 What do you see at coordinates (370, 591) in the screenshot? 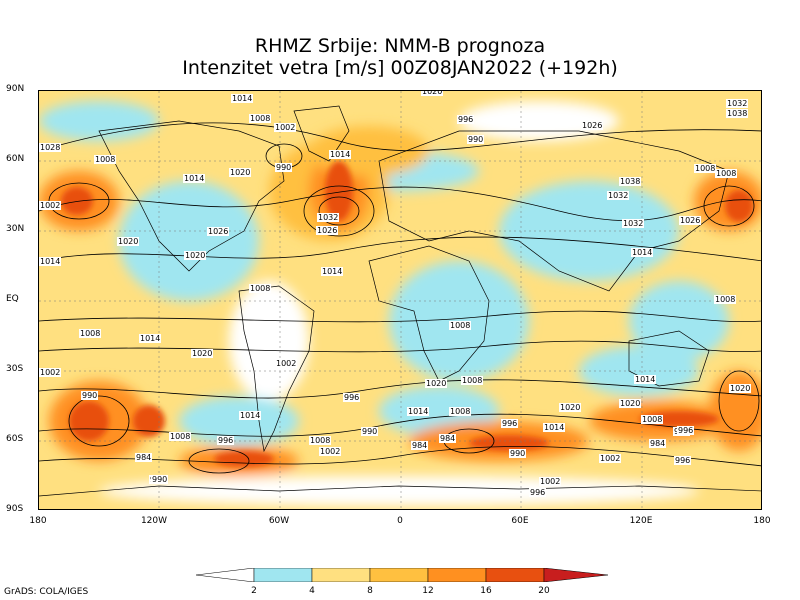
I see `colorbar-tick: 8` at bounding box center [370, 591].